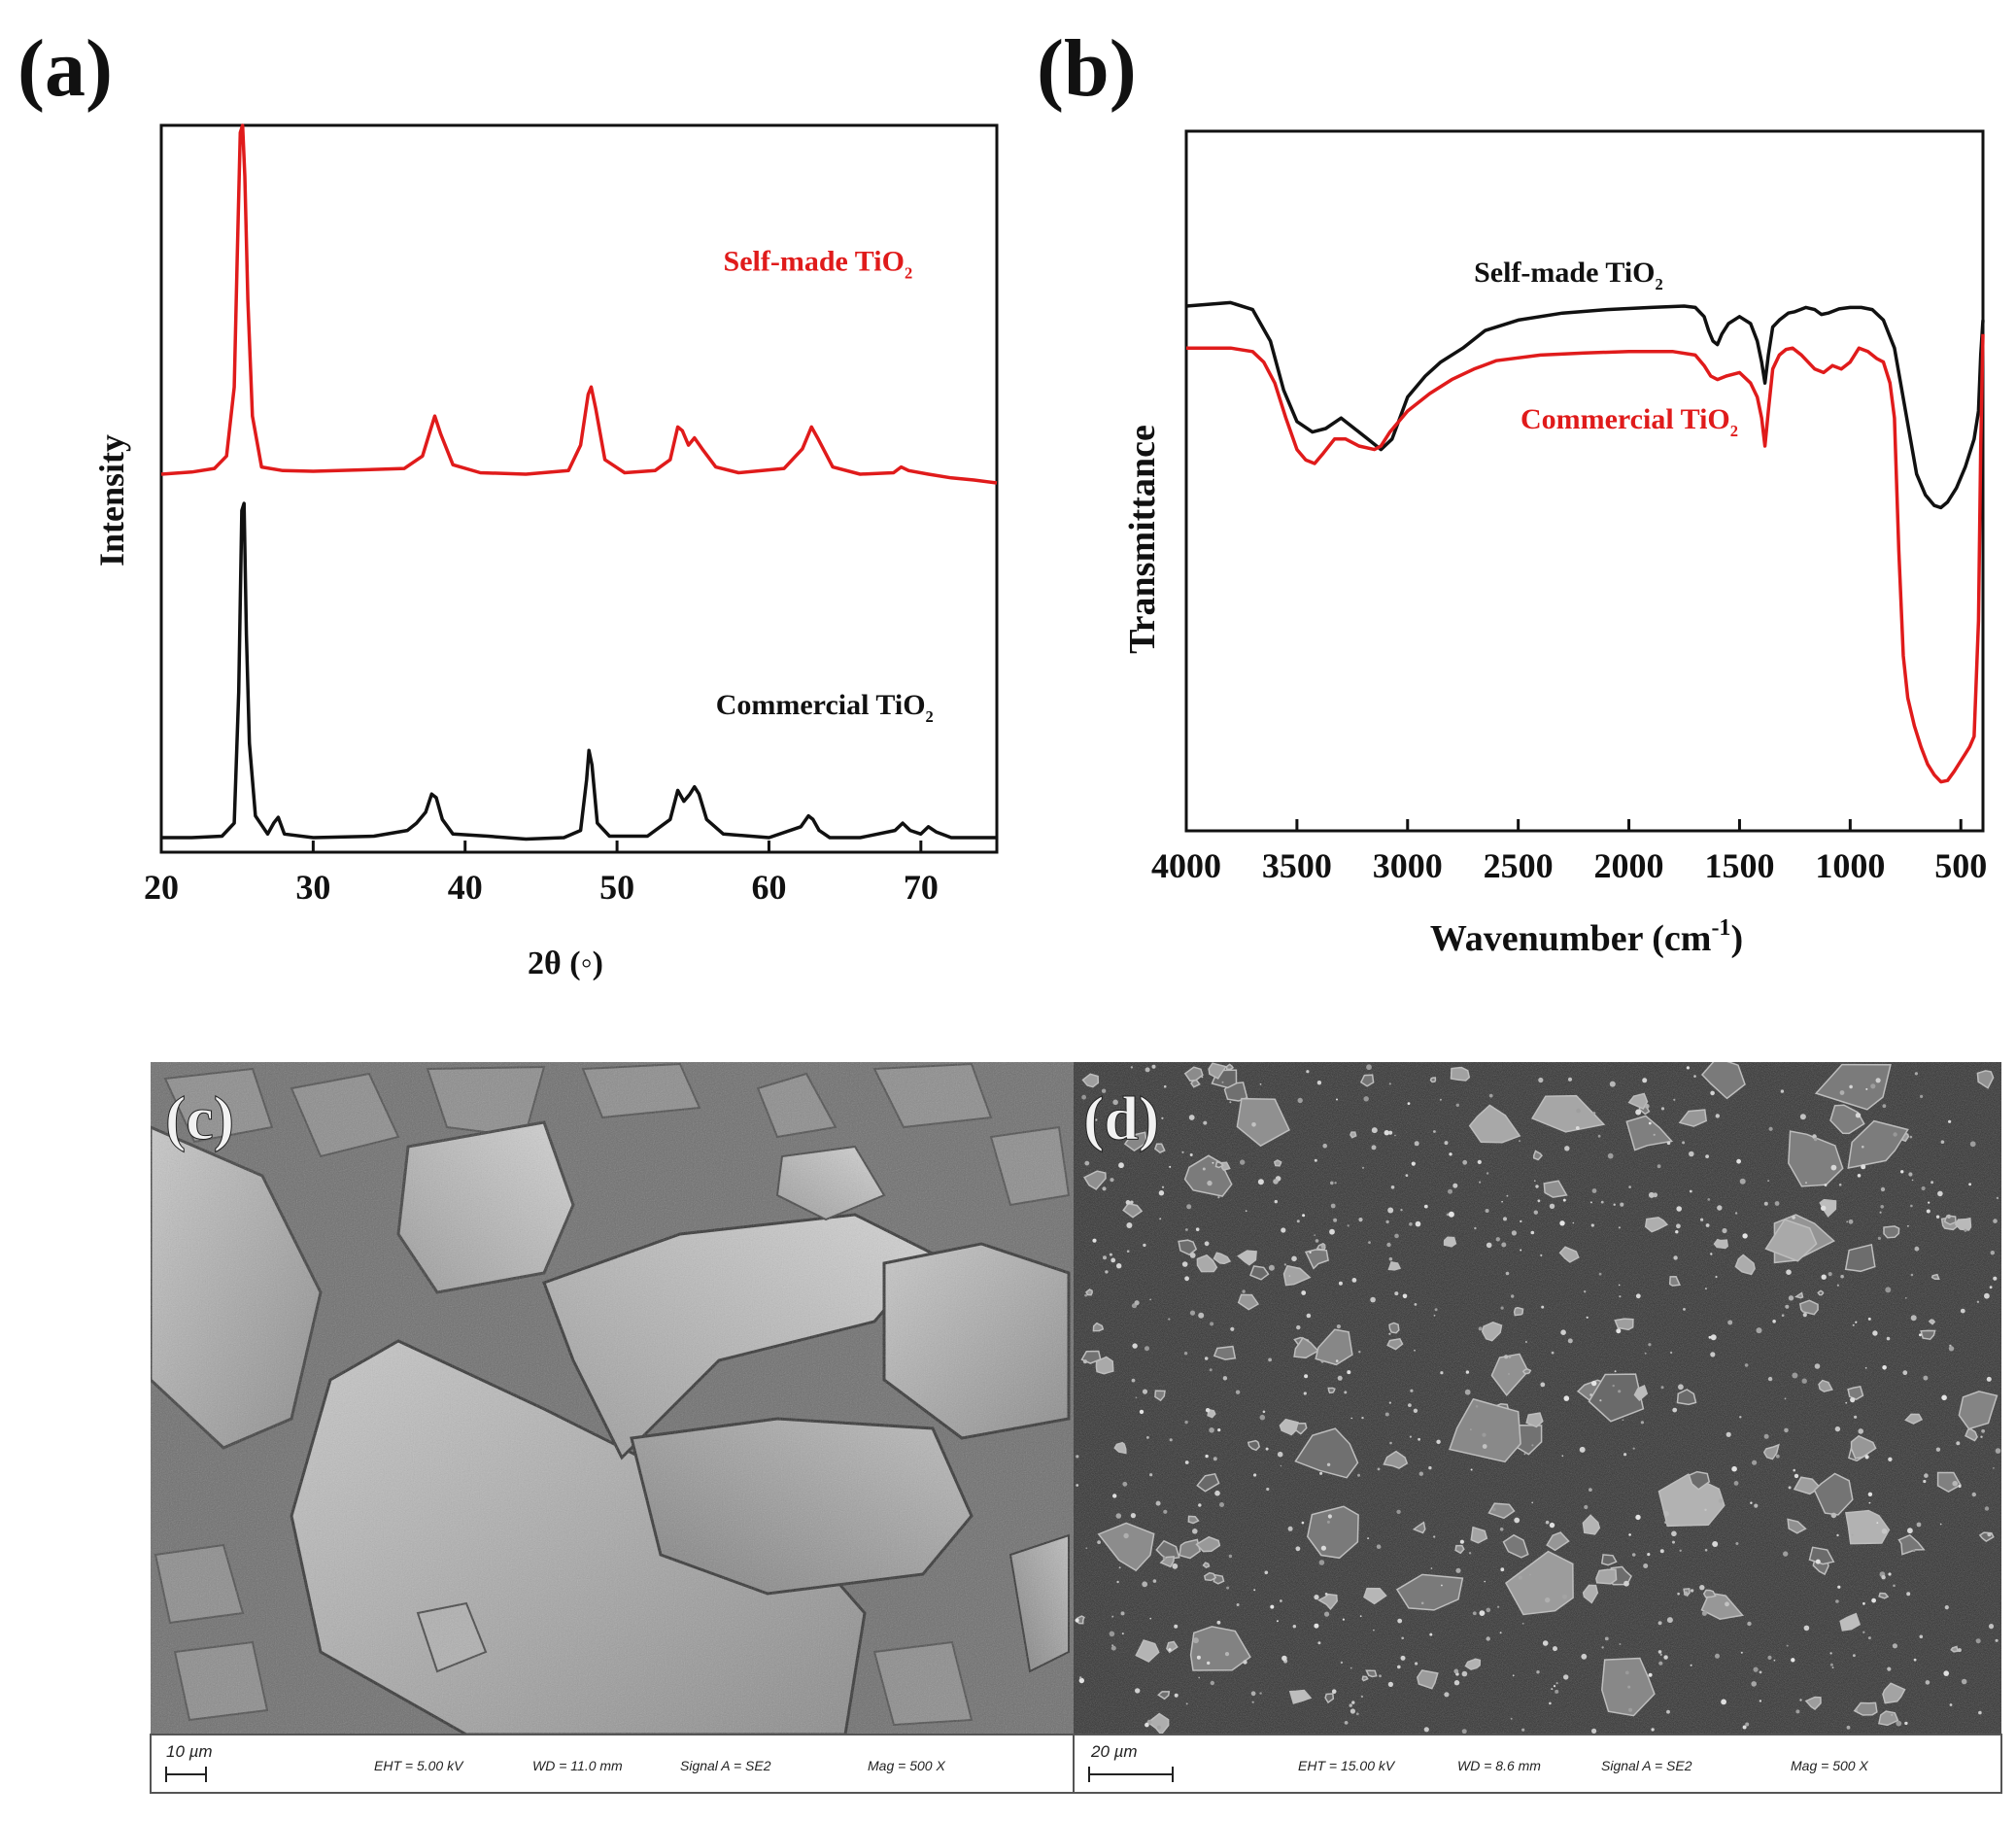 This screenshot has height=1821, width=2016. I want to click on x-tick-label: 2000, so click(1629, 865).